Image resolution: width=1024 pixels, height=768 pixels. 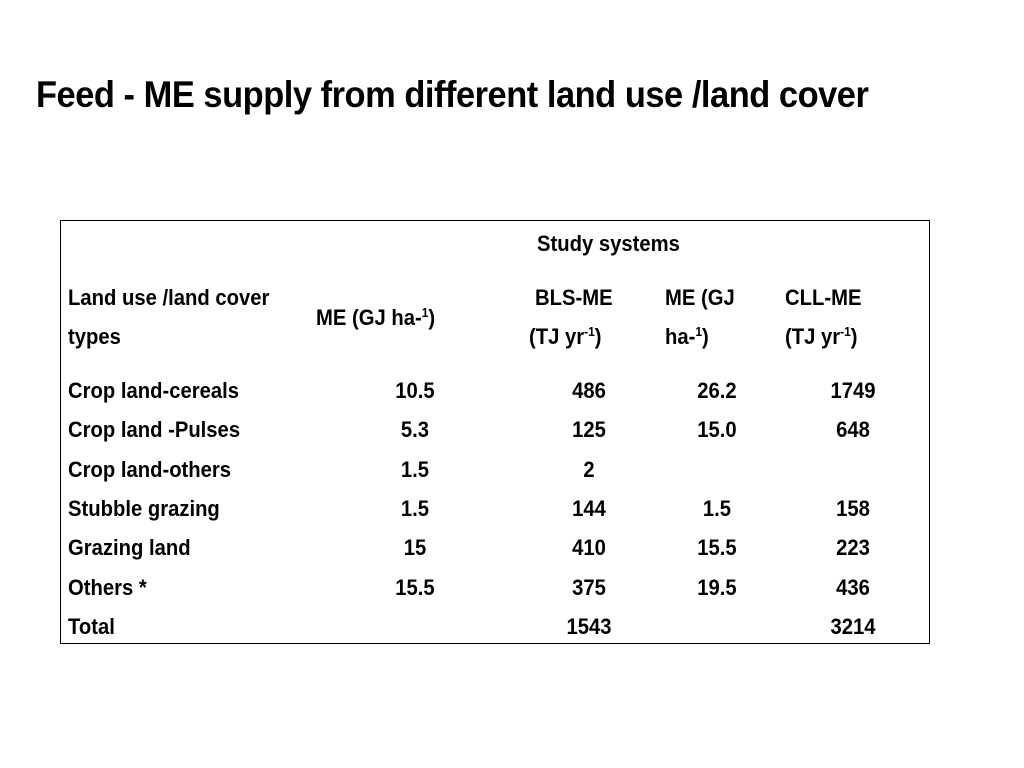 What do you see at coordinates (91, 626) in the screenshot?
I see `row-label: Total` at bounding box center [91, 626].